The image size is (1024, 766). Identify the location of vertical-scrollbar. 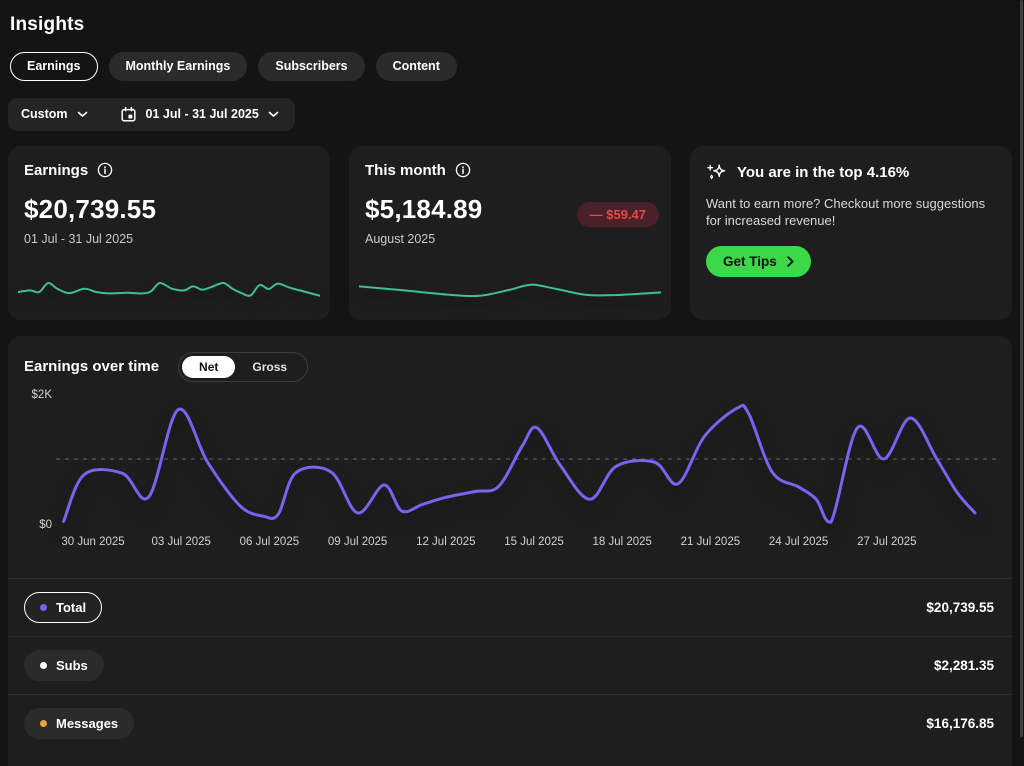
(1021, 368).